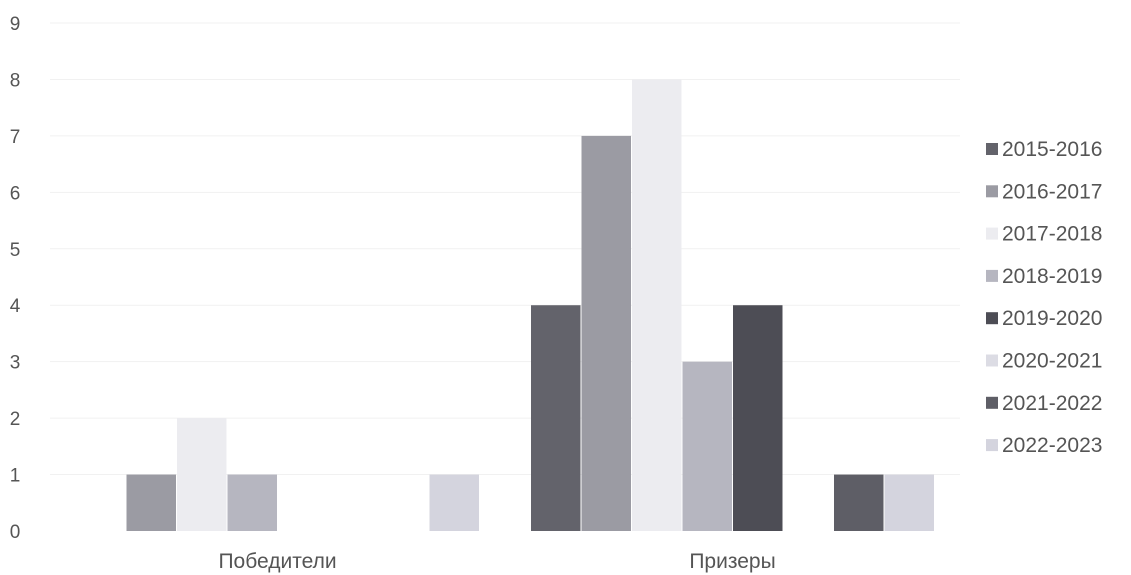 The image size is (1131, 575). Describe the element at coordinates (15, 137) in the screenshot. I see `y-tick-label: 7` at that location.